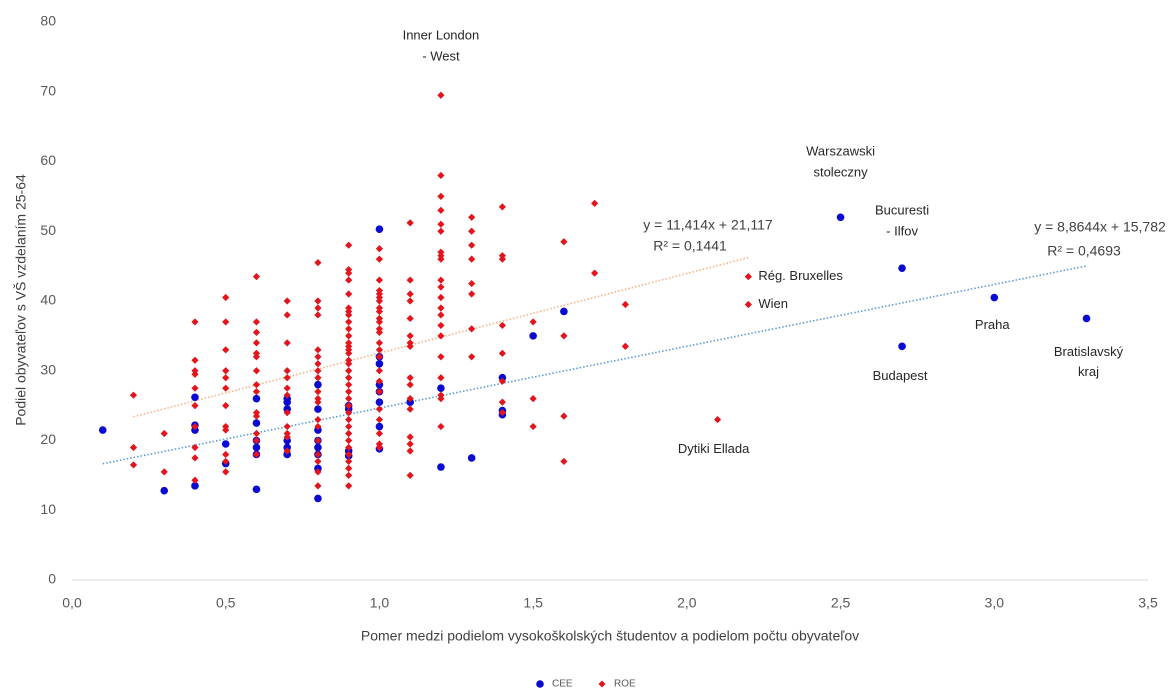 Image resolution: width=1170 pixels, height=690 pixels. I want to click on point-annotation: Bratislavský, so click(1089, 351).